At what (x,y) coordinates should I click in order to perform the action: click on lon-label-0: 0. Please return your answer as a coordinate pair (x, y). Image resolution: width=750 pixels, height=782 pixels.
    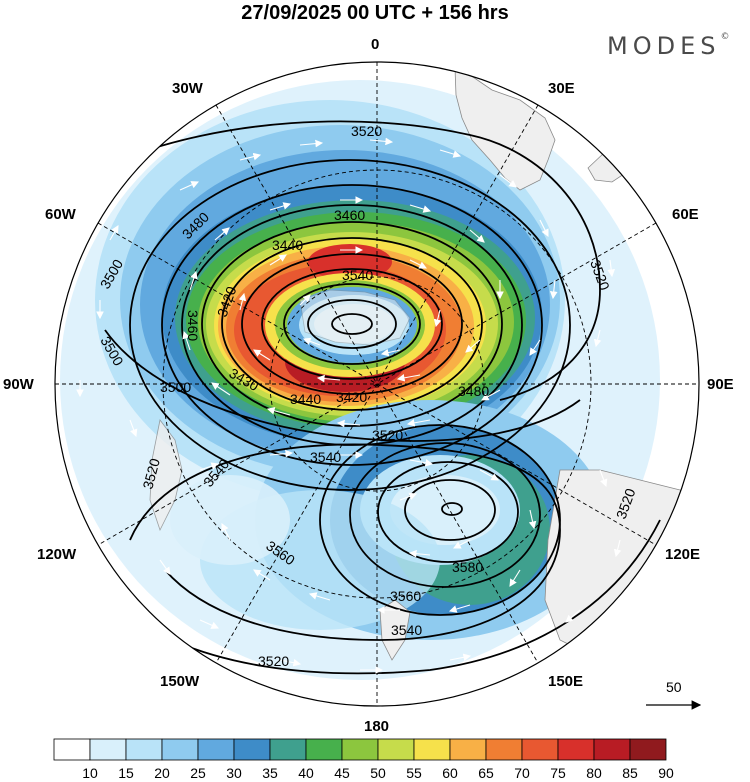
    Looking at the image, I should click on (375, 44).